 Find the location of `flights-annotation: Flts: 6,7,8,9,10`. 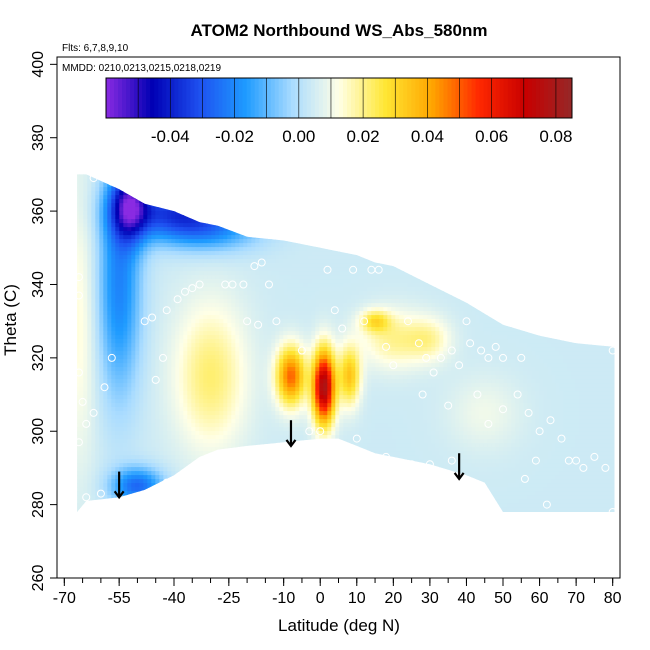

flights-annotation: Flts: 6,7,8,9,10 is located at coordinates (95, 48).